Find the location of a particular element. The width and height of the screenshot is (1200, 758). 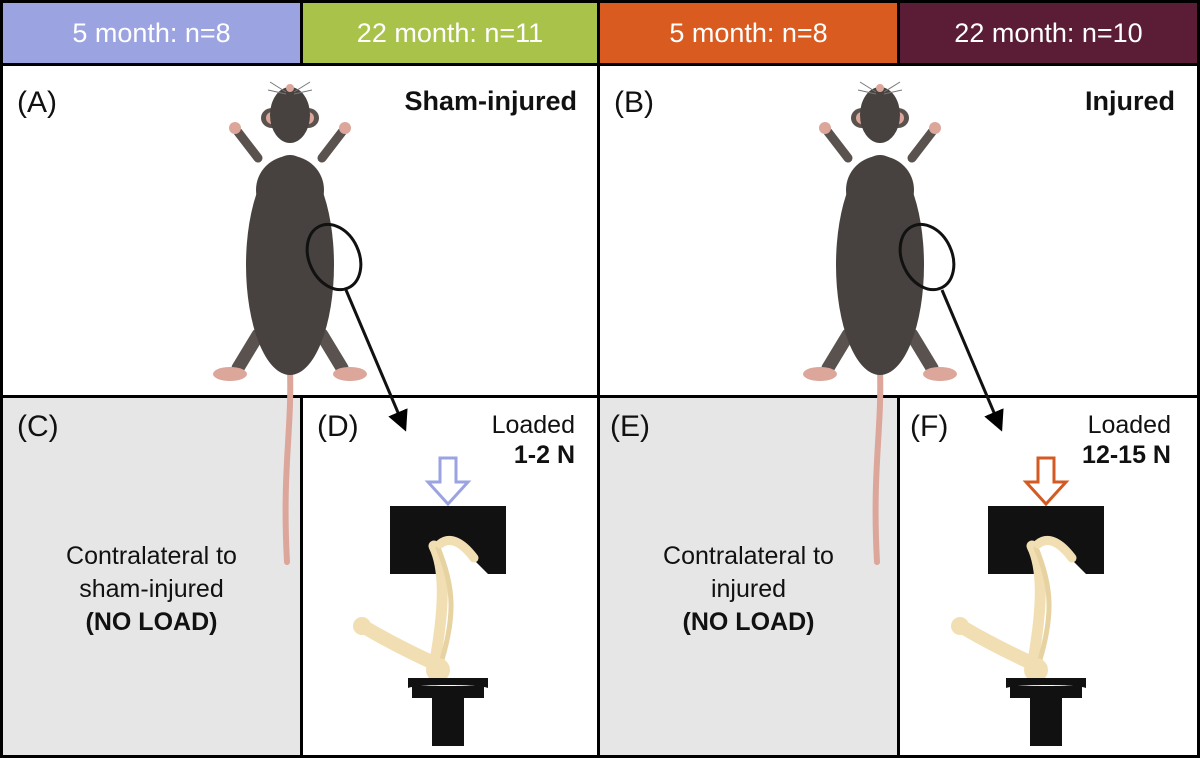

panel-f-load: Loaded 12-15 N is located at coordinates (1126, 440).